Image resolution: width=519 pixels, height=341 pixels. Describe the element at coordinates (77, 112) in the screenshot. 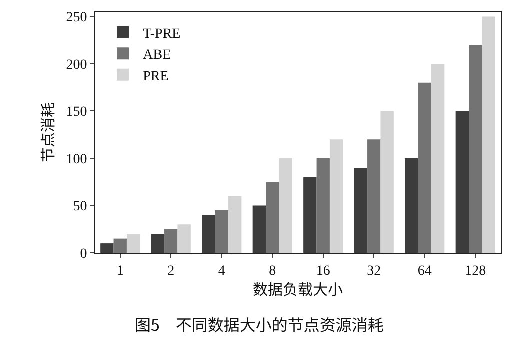

I see `y-tick-label: 150` at that location.